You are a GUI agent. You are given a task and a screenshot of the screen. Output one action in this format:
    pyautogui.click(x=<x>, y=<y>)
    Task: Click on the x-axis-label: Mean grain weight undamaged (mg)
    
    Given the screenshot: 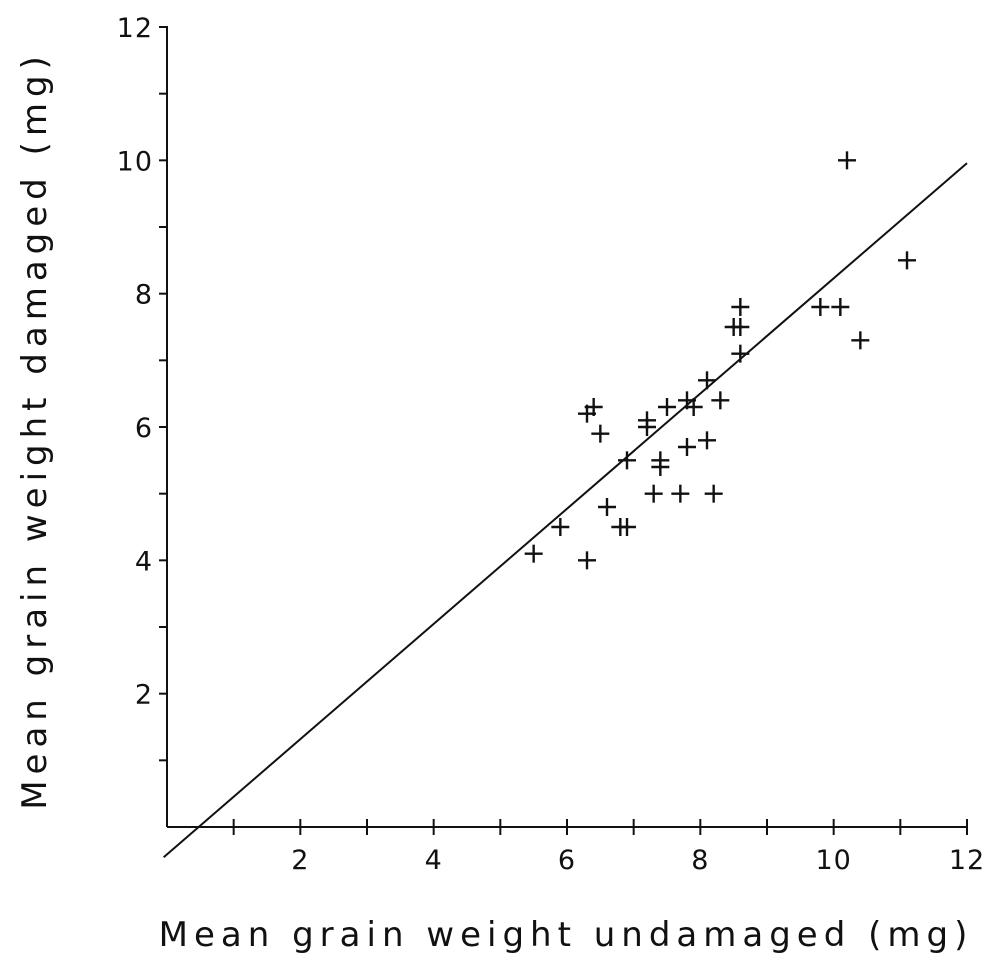 What is the action you would take?
    pyautogui.click(x=566, y=935)
    